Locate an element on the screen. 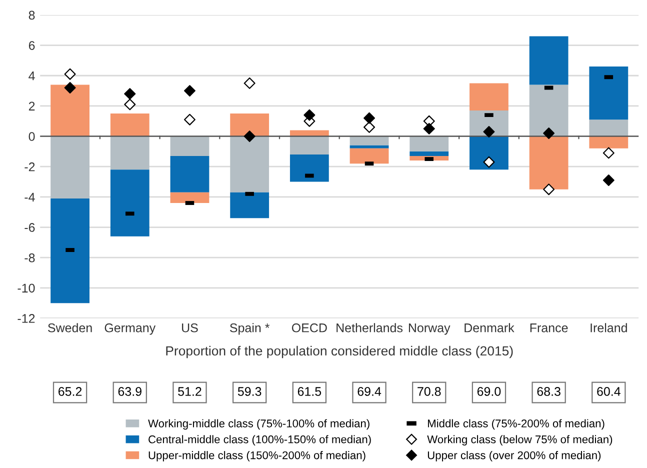  text: 61.5 is located at coordinates (310, 391).